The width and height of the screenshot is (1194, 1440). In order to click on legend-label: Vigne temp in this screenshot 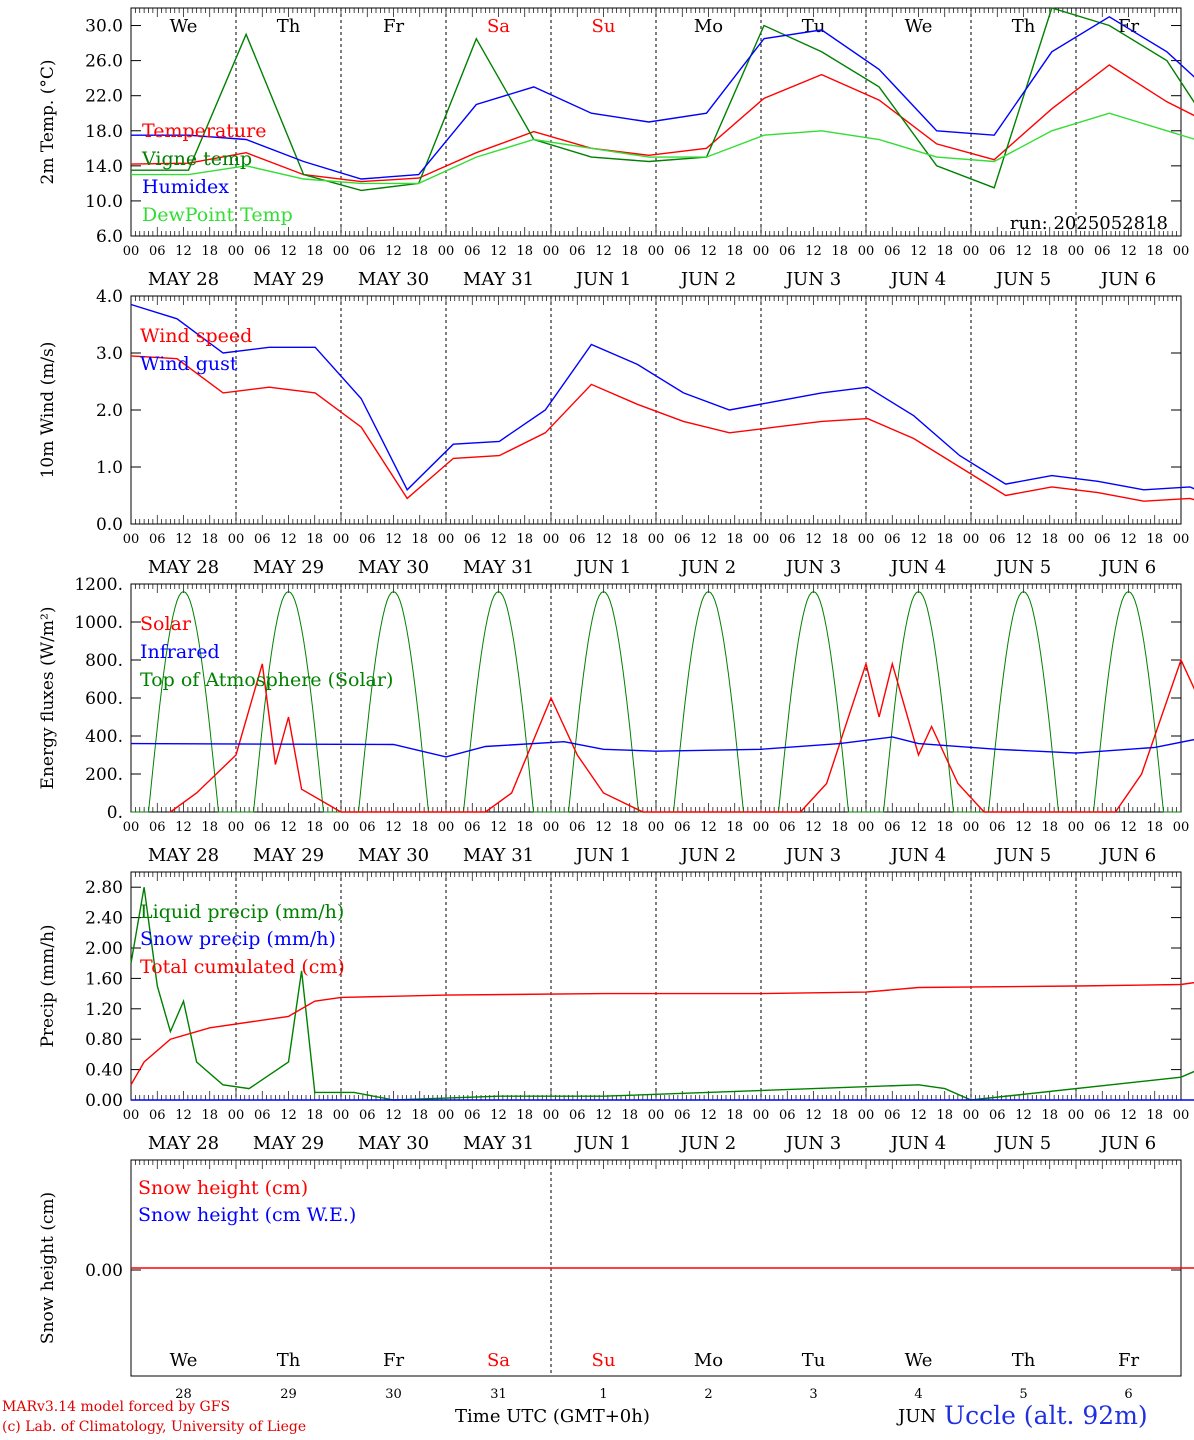, I will do `click(196, 159)`.